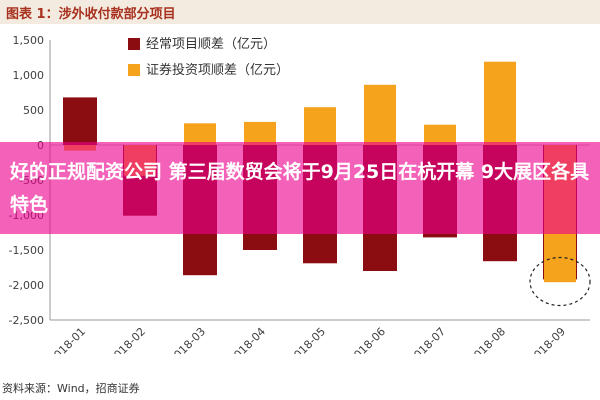 The height and width of the screenshot is (400, 600). I want to click on legend-label-current-account: 经常项目顺差（亿元）, so click(211, 44).